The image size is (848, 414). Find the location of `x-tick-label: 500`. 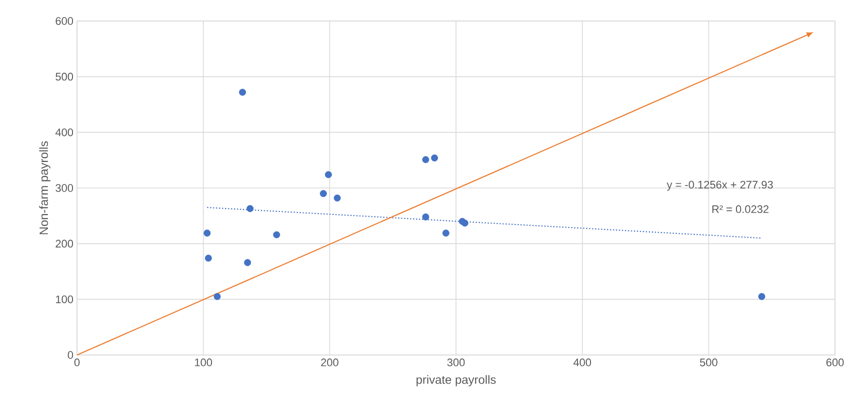

x-tick-label: 500 is located at coordinates (709, 362).